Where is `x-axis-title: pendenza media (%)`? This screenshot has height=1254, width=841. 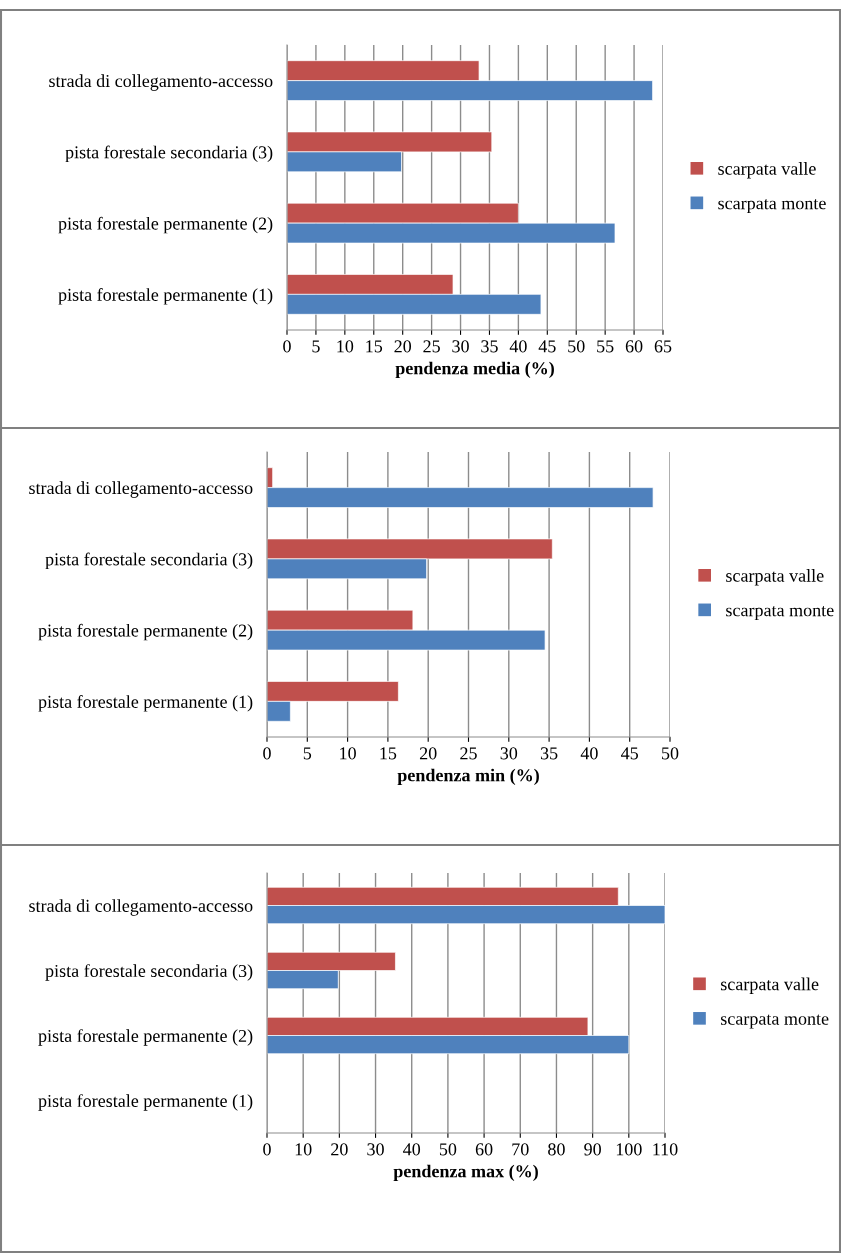
x-axis-title: pendenza media (%) is located at coordinates (474, 370).